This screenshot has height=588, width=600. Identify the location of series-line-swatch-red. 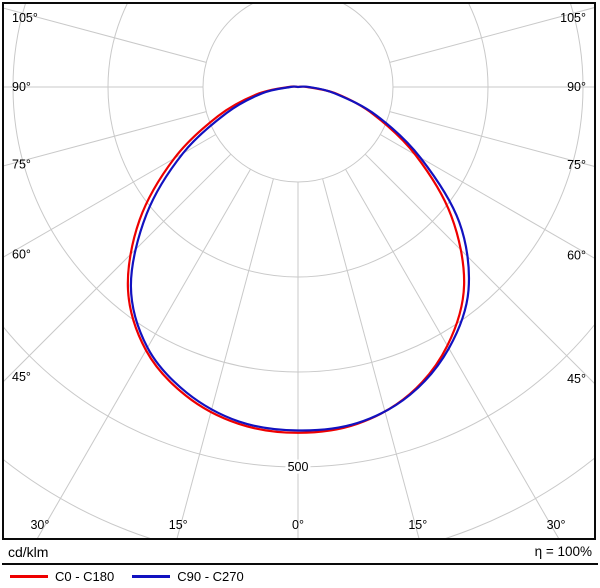
(29, 576).